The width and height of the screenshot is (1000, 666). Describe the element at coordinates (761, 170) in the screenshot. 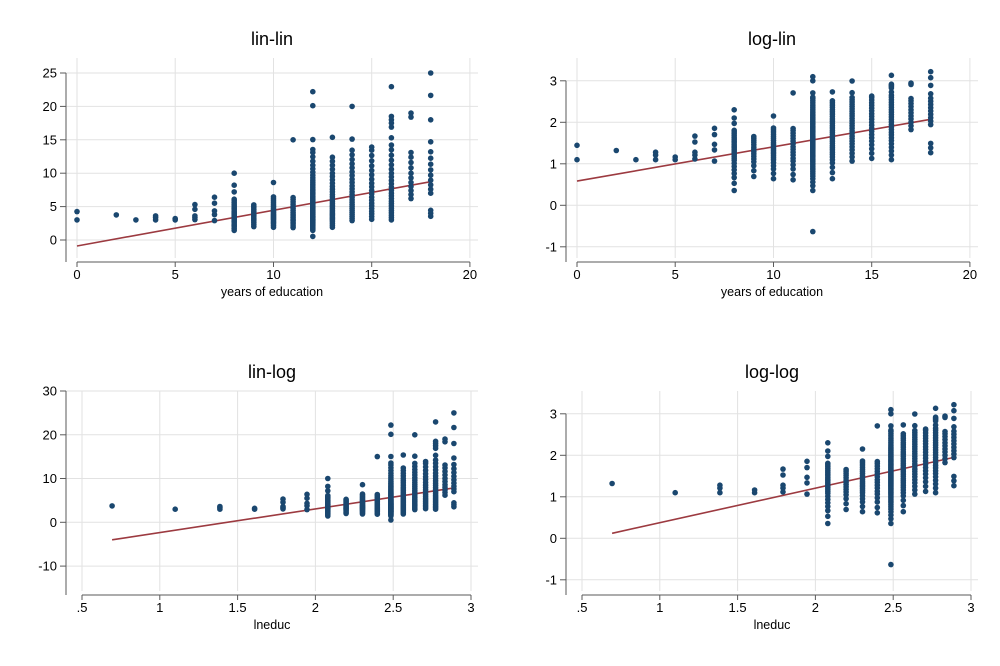

I see `scatter-plot-log-lin: 0 5 10 15 20 -1 0 1 2 3` at that location.